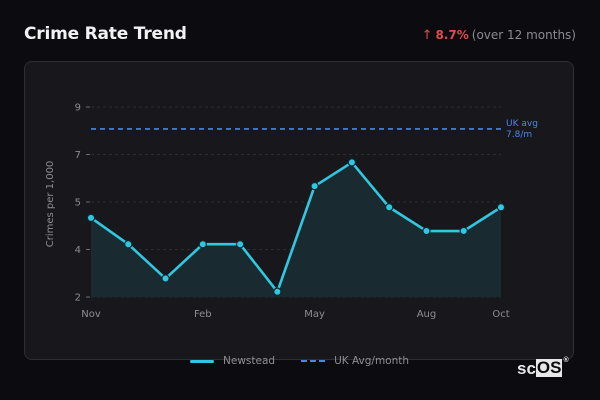 The image size is (600, 400). I want to click on x-tick-label: Aug, so click(427, 314).